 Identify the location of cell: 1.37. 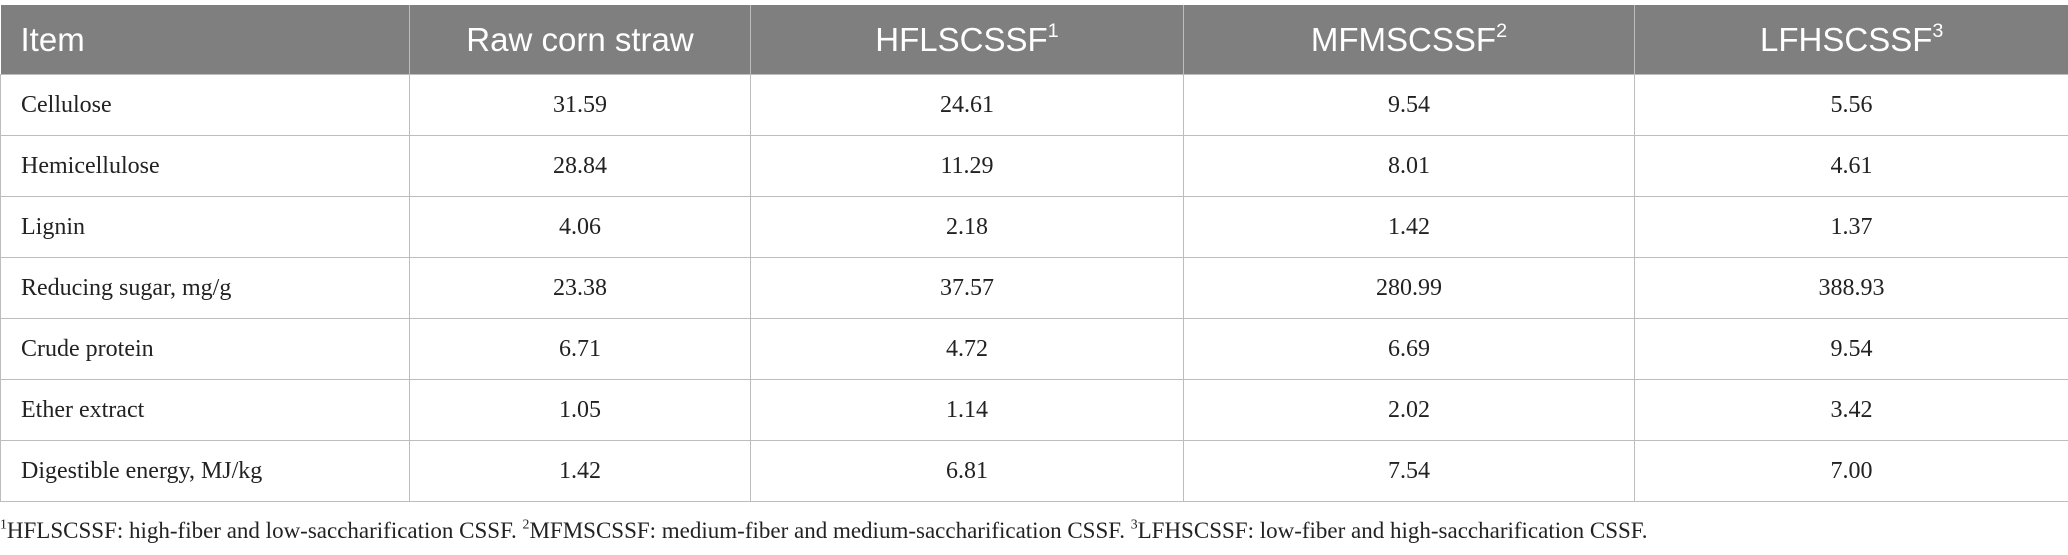
(1851, 227).